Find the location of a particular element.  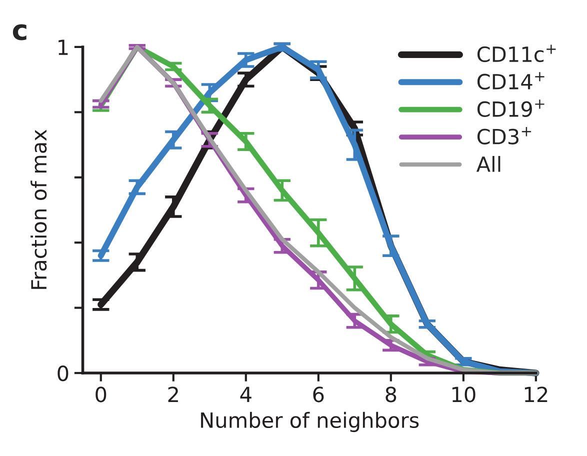

x-tick-label: 6 is located at coordinates (318, 394).